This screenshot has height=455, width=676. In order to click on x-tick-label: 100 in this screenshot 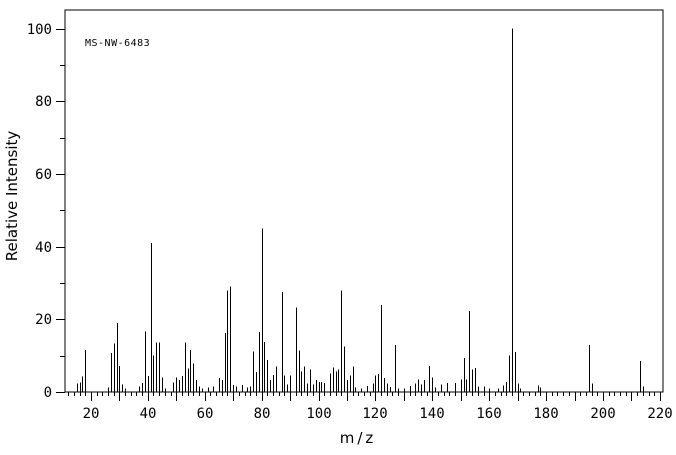, I will do `click(318, 414)`.